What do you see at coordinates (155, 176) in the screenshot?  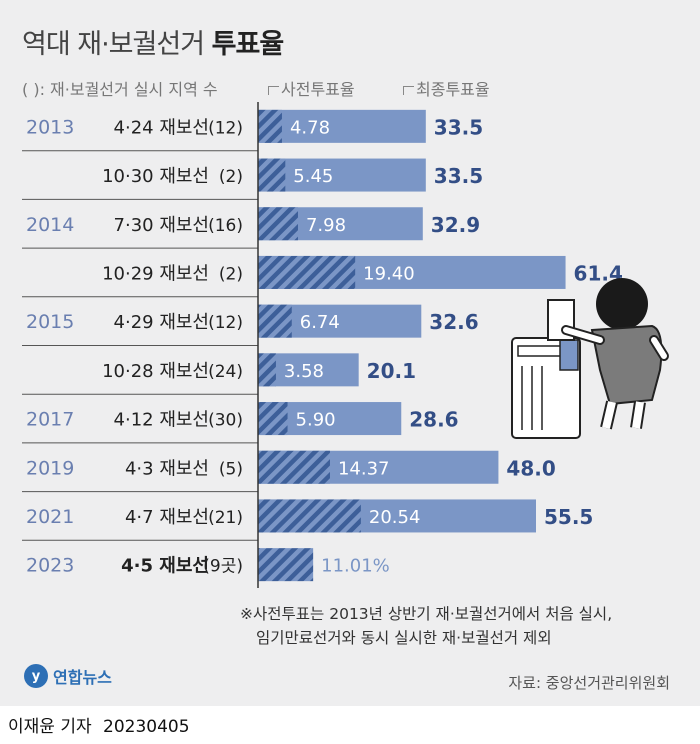 I see `category-label: 10·30 재보선` at bounding box center [155, 176].